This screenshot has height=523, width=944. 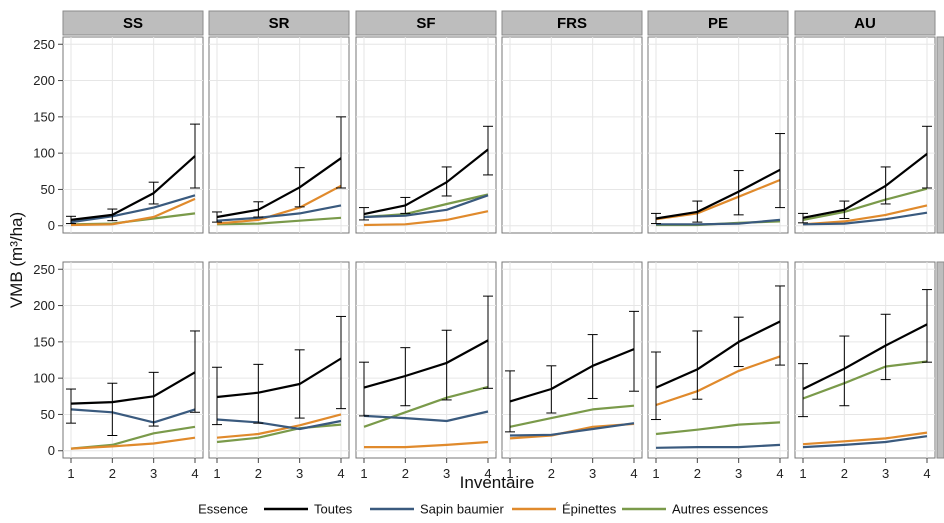 I want to click on legend-title: Essence, so click(x=223, y=509).